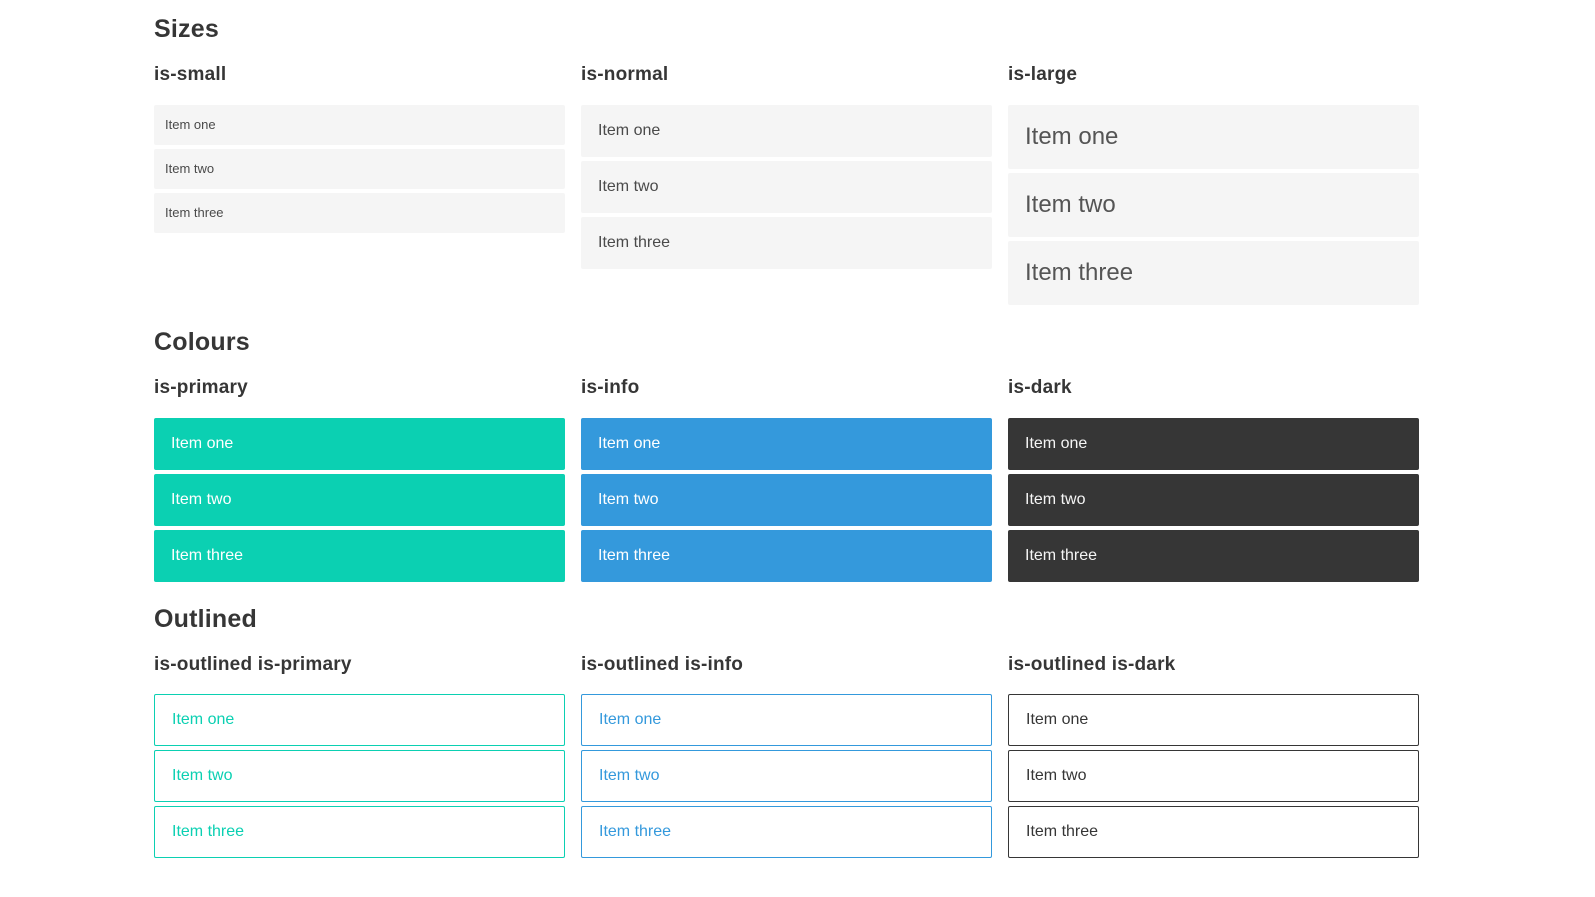 The height and width of the screenshot is (897, 1595). I want to click on list-is-large: Item one Item two Item three, so click(1213, 204).